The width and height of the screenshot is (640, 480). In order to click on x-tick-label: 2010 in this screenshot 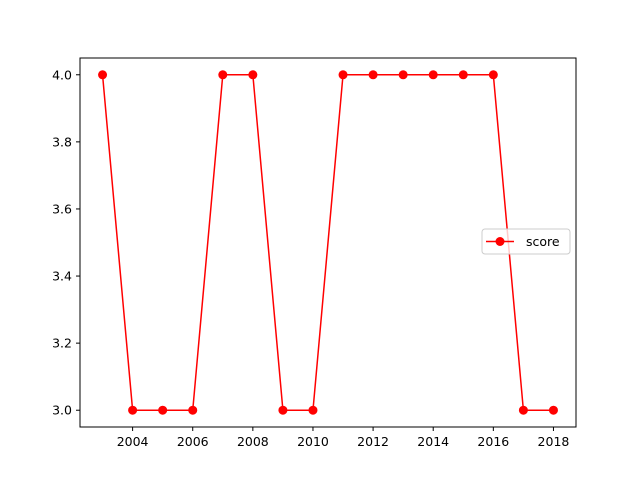, I will do `click(313, 441)`.